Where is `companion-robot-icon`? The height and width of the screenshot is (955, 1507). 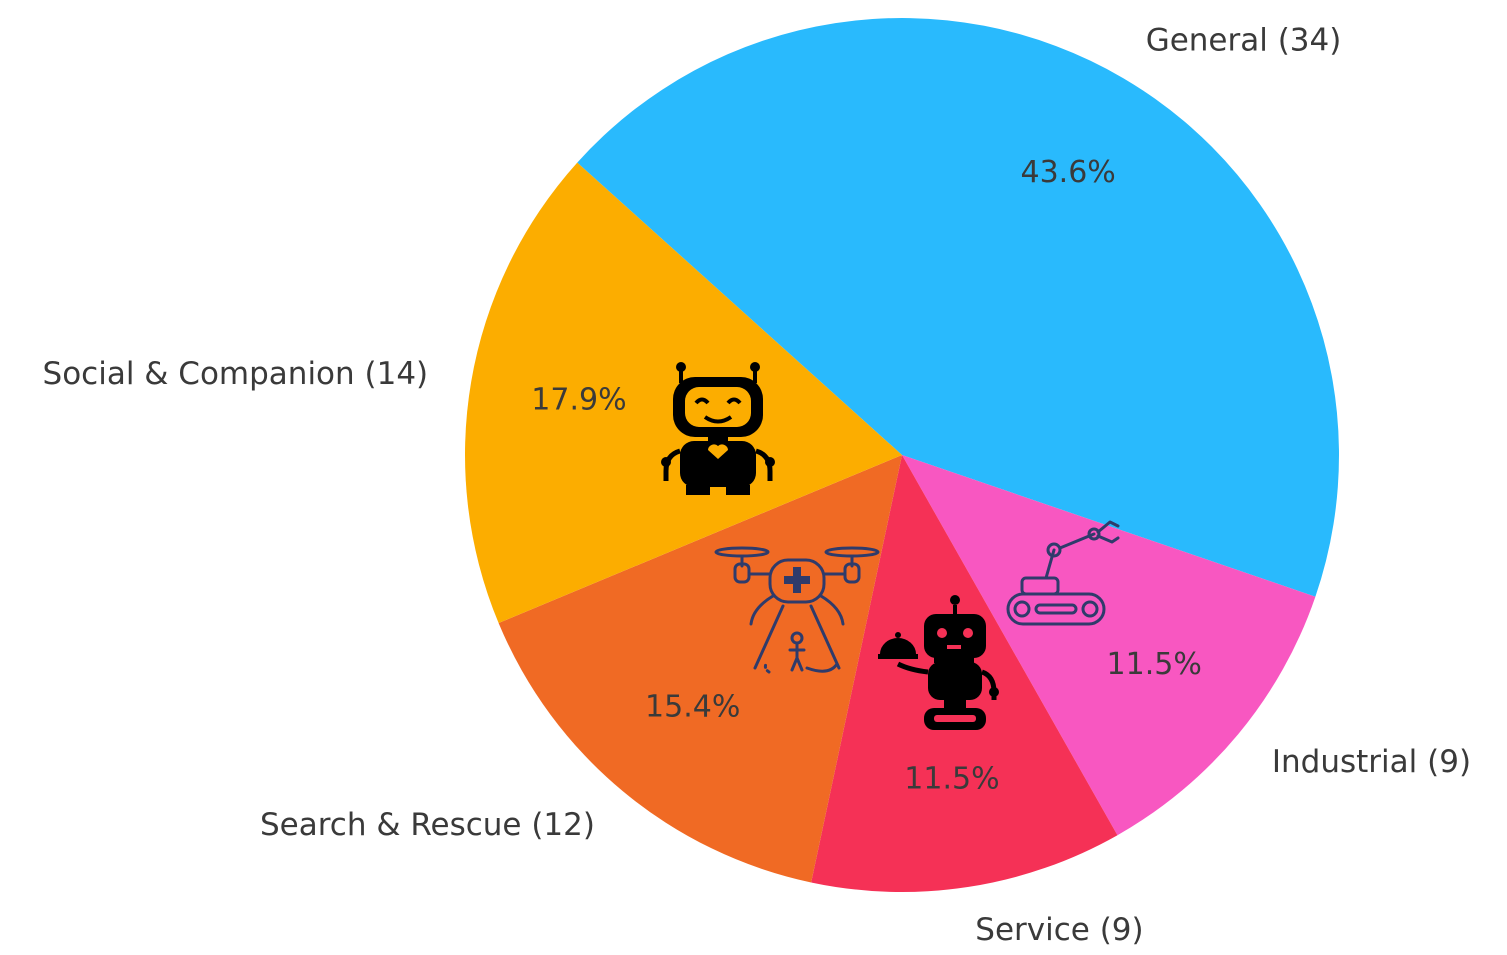
companion-robot-icon is located at coordinates (718, 428).